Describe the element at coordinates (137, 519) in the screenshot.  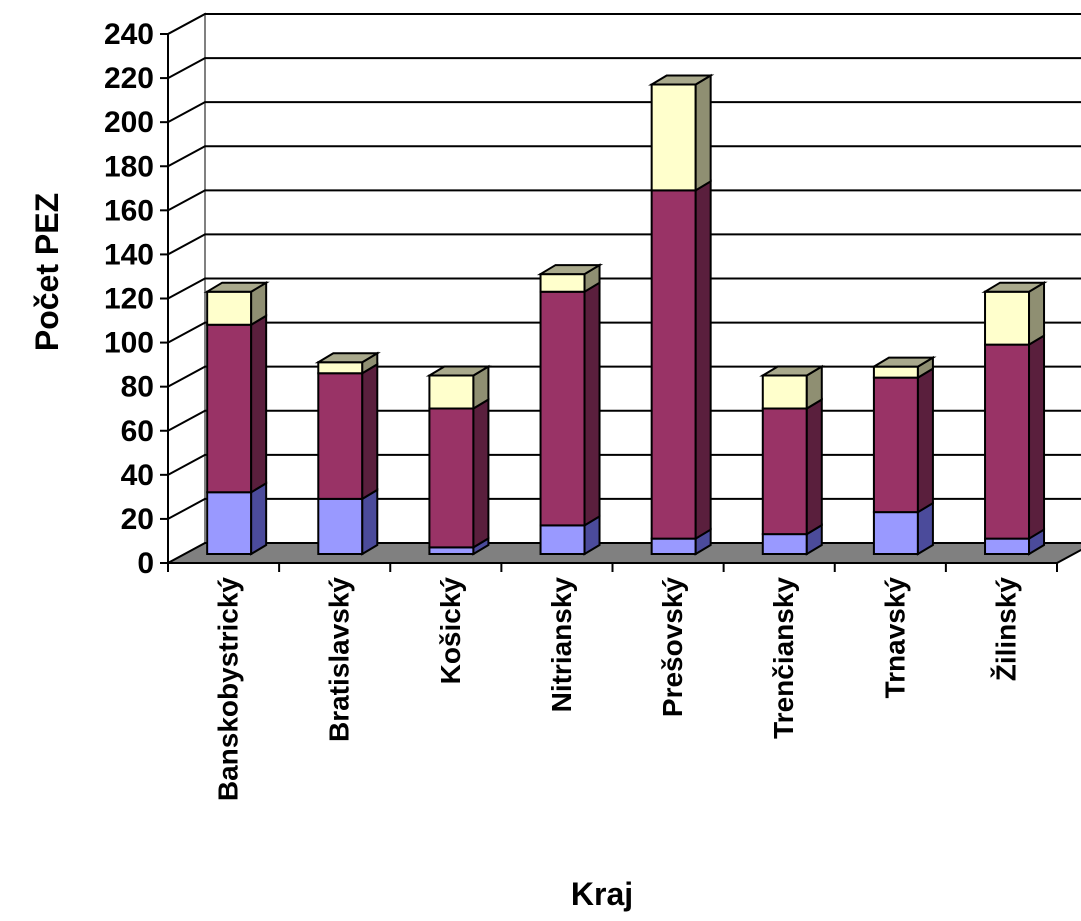
I see `y-tick-label: 20` at that location.